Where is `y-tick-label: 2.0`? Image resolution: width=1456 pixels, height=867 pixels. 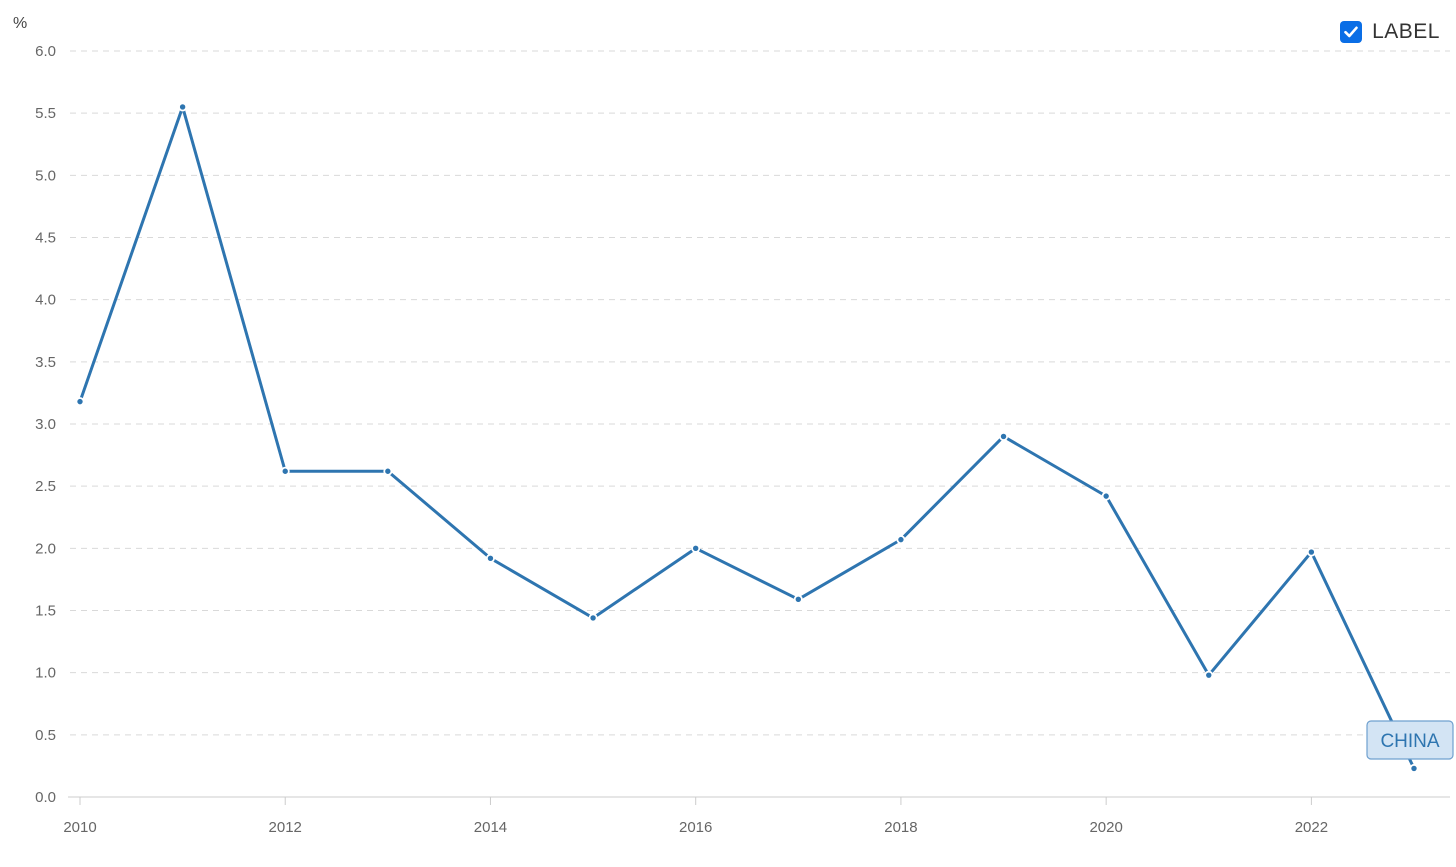
y-tick-label: 2.0 is located at coordinates (45, 548).